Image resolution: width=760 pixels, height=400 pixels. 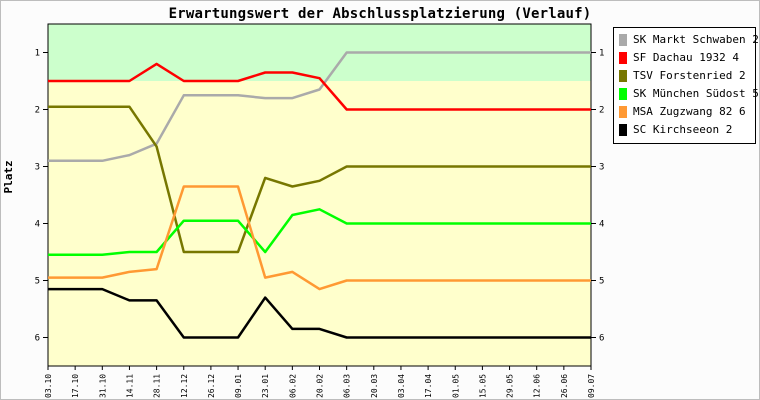 What do you see at coordinates (510, 386) in the screenshot?
I see `x-tick-label-17: 29.05` at bounding box center [510, 386].